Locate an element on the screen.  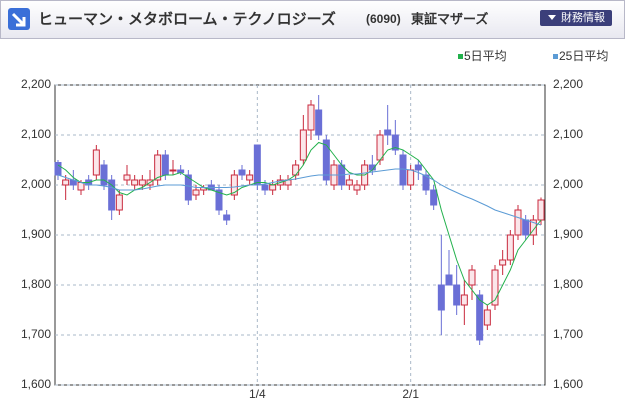
y2-tick-label: 1,700 is located at coordinates (568, 334).